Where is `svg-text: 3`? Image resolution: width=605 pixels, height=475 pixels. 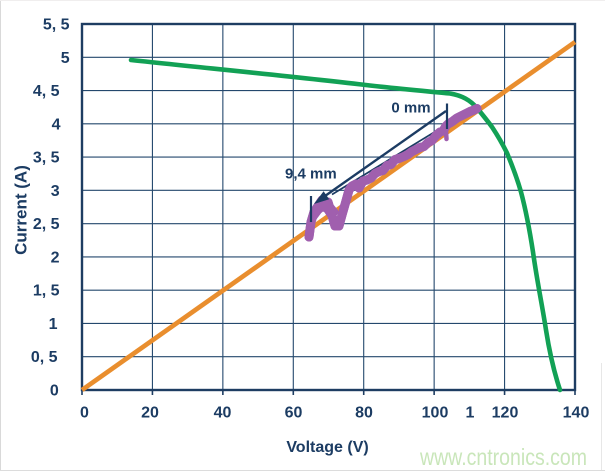
svg-text: 3 is located at coordinates (55, 191).